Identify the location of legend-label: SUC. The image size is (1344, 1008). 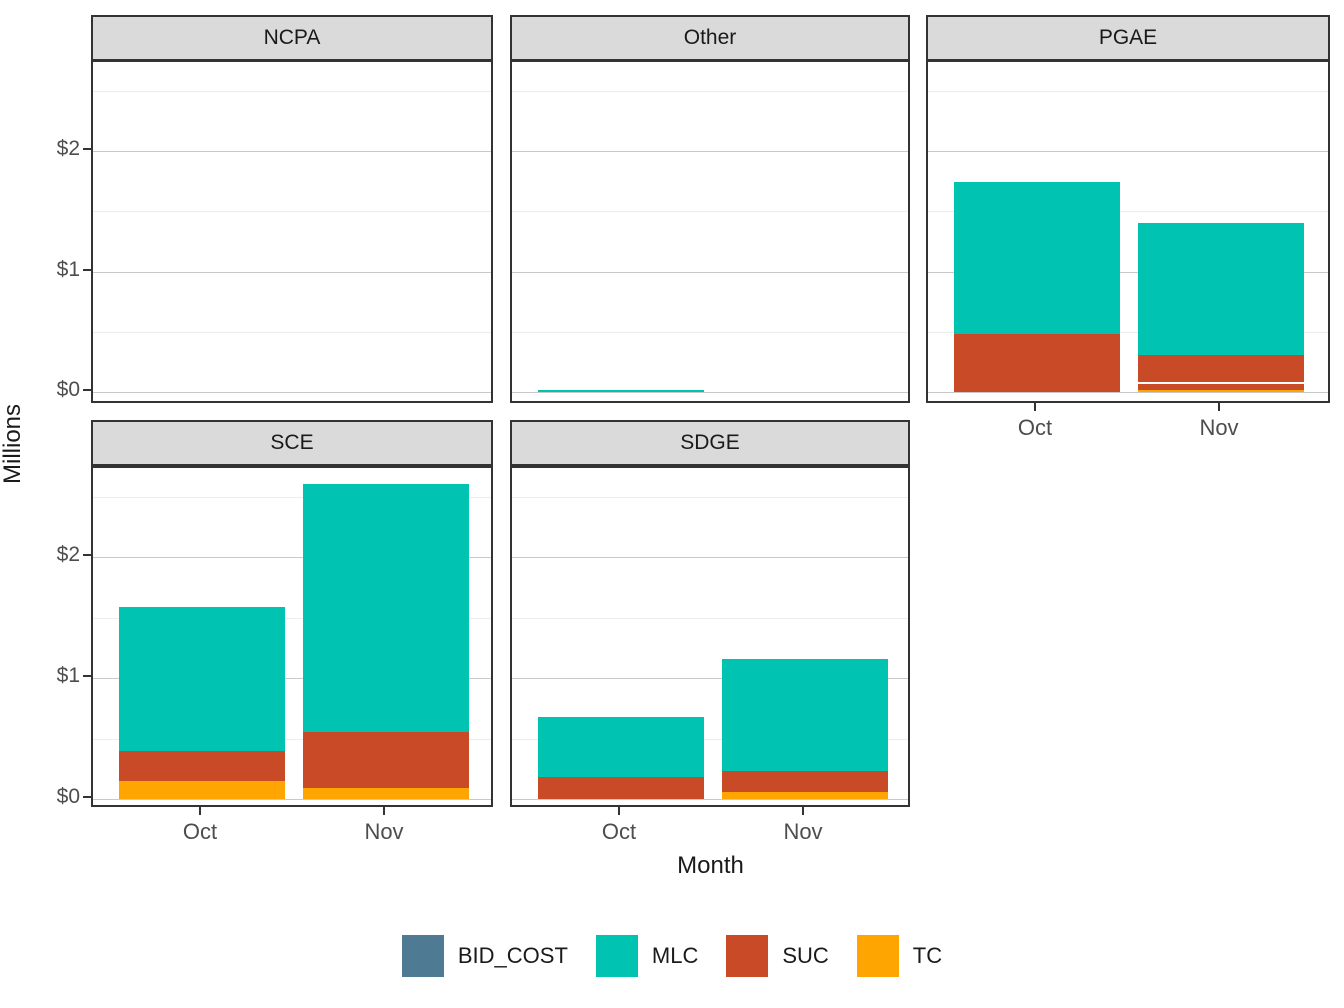
(805, 955).